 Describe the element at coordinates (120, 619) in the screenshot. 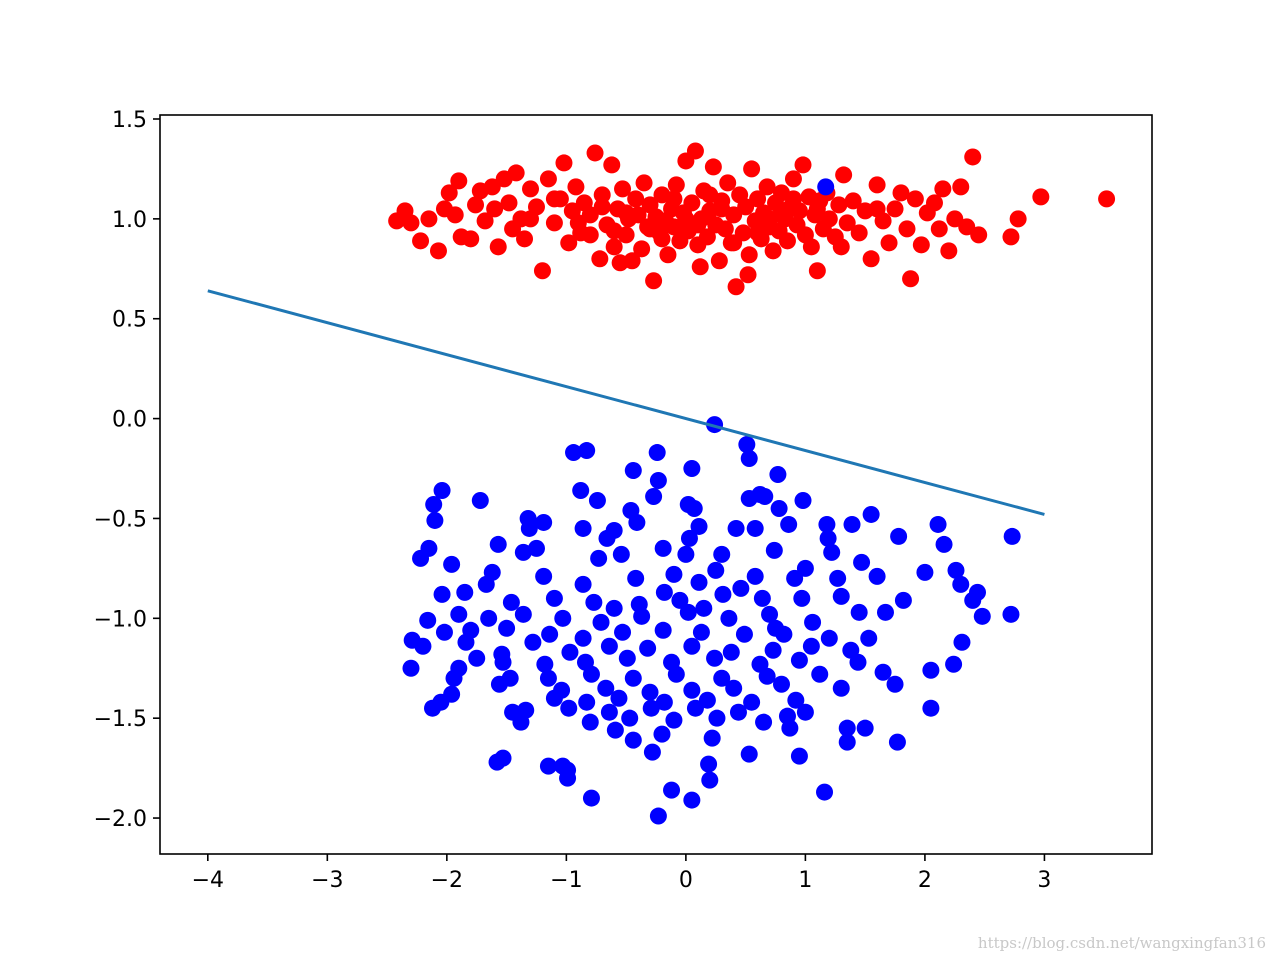

I see `y-tick-label: −1.0` at that location.